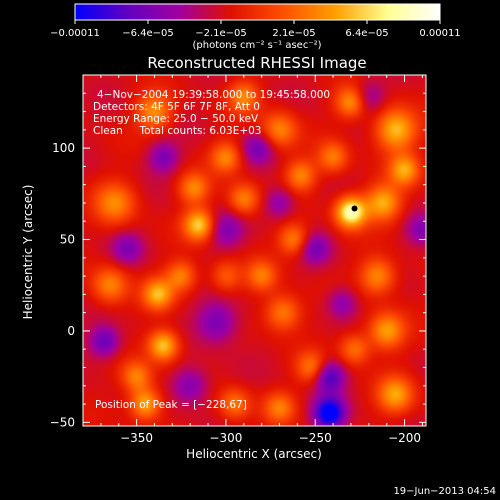 This screenshot has width=500, height=500. I want to click on annotation-peak-position: Position of Peak = [−228,67], so click(171, 405).